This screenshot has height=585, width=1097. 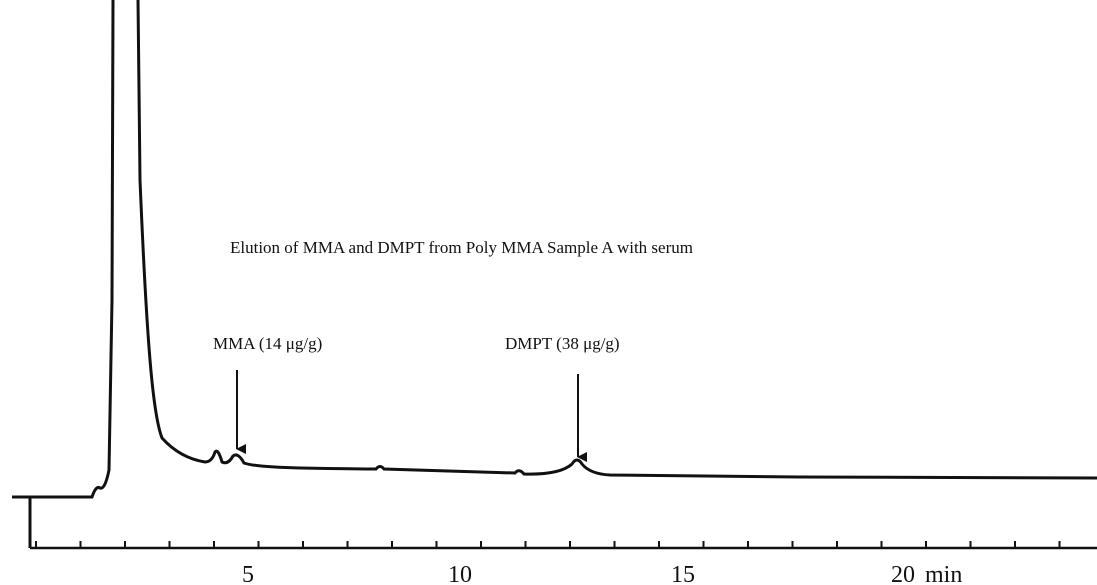 What do you see at coordinates (460, 573) in the screenshot?
I see `tick-label: 10` at bounding box center [460, 573].